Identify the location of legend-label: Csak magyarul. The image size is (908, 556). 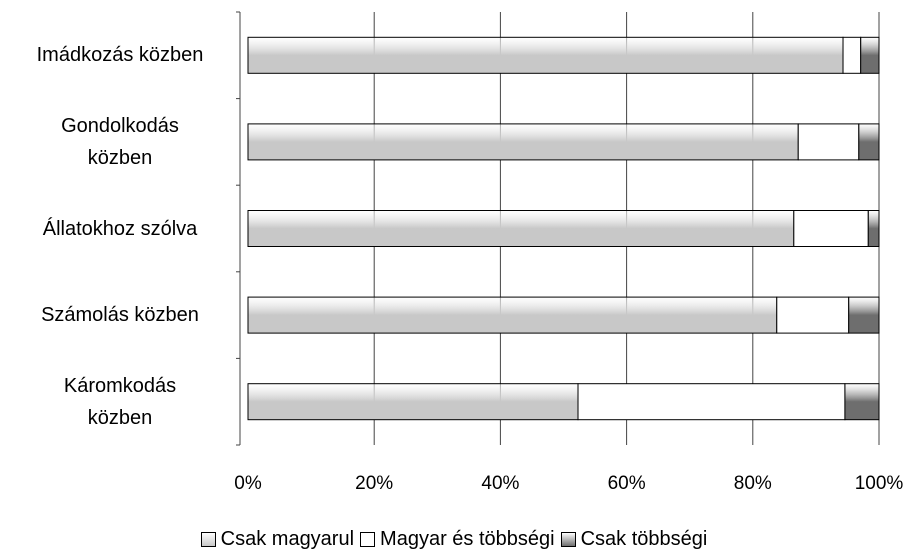
(287, 539).